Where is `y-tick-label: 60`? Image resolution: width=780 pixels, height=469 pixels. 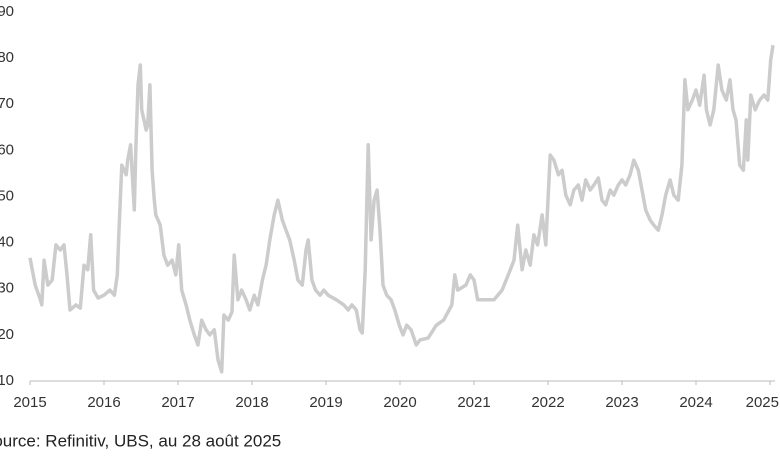
y-tick-label: 60 is located at coordinates (7, 149).